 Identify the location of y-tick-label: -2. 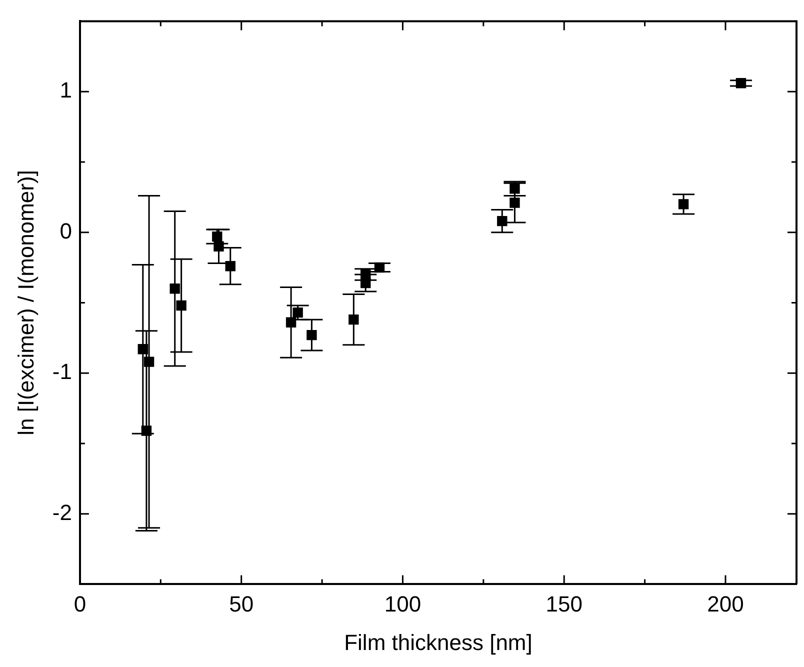
(62, 512).